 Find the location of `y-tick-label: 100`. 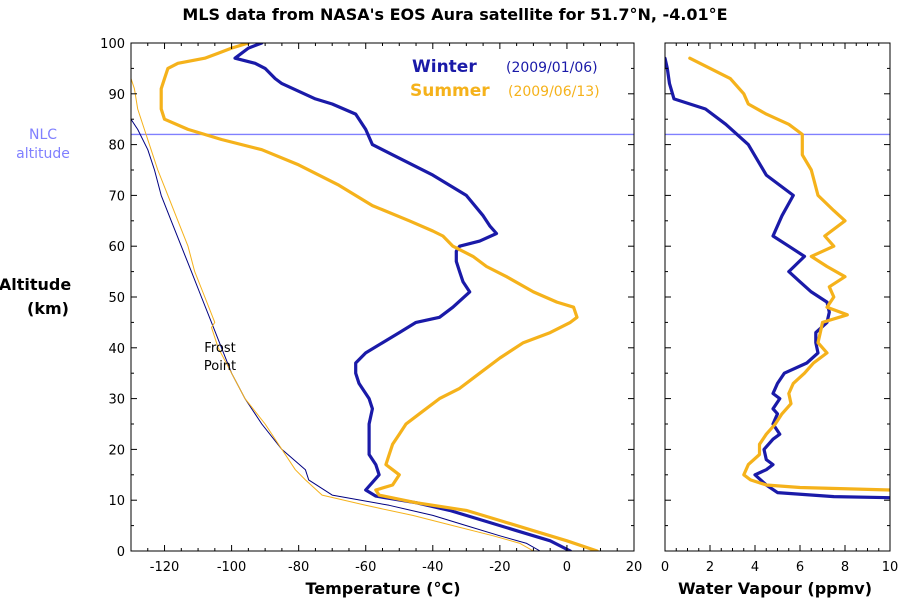

y-tick-label: 100 is located at coordinates (112, 44).